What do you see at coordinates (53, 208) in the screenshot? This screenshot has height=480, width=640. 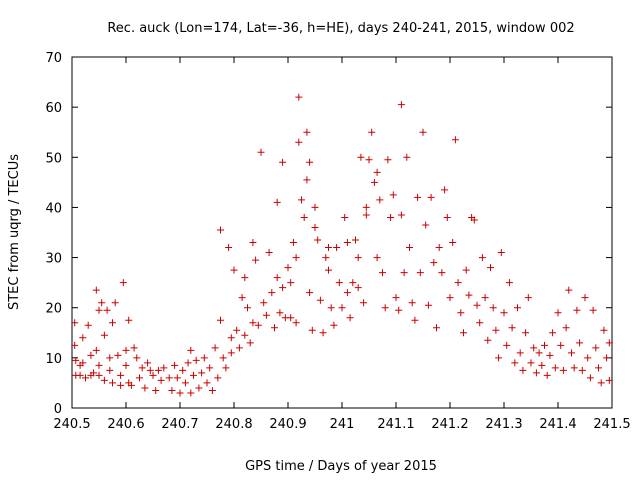 I see `y-tick-label: 40` at bounding box center [53, 208].